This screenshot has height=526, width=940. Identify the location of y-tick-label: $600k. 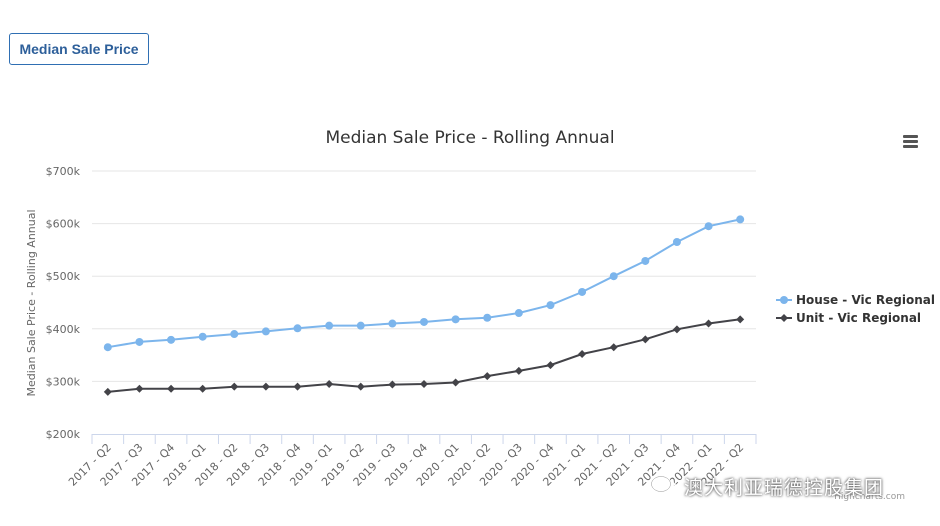
(63, 224).